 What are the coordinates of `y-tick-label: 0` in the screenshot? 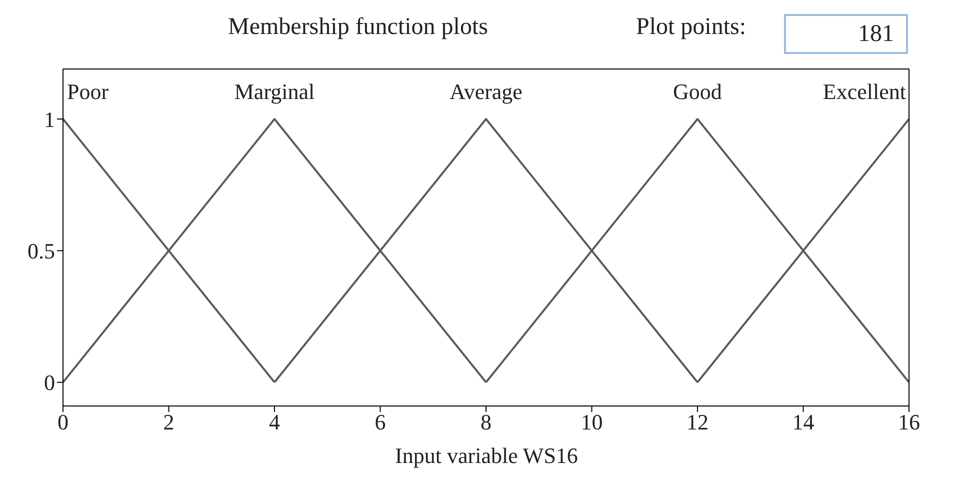 It's located at (49, 383).